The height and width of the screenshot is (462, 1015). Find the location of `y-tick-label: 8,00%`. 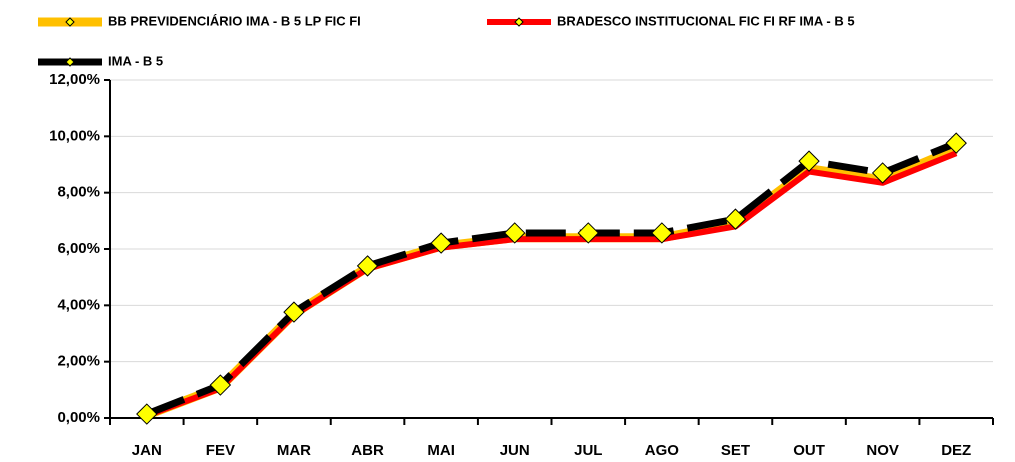

y-tick-label: 8,00% is located at coordinates (78, 192).